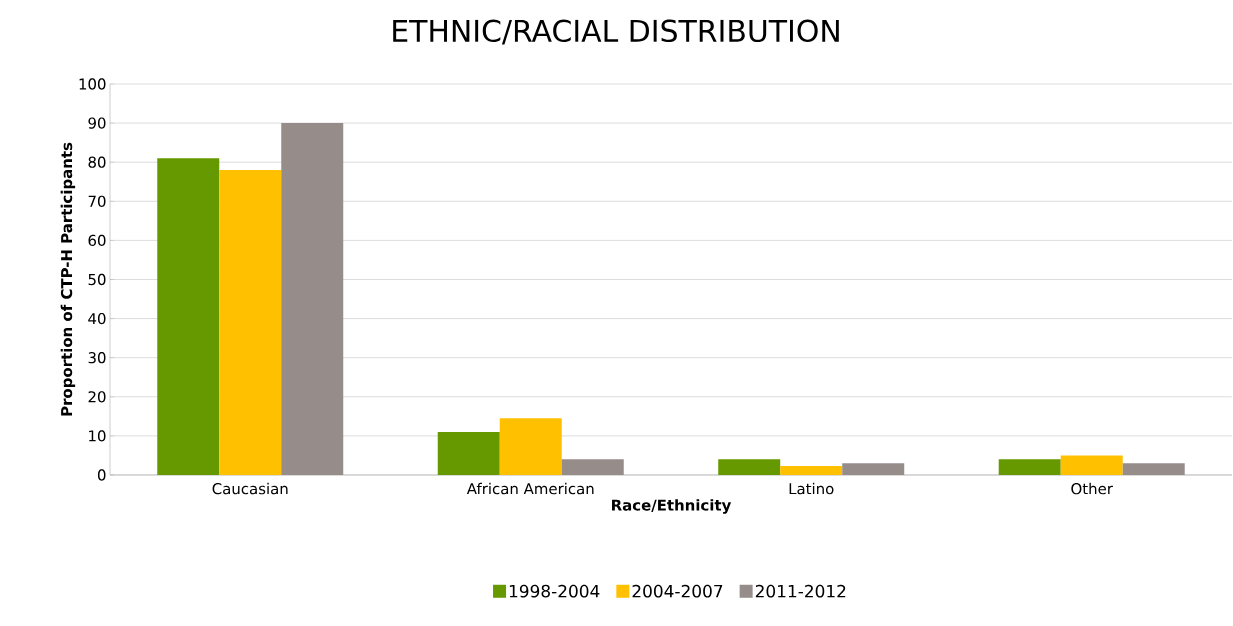 Image resolution: width=1233 pixels, height=626 pixels. What do you see at coordinates (811, 488) in the screenshot?
I see `x-tick-label: Latino` at bounding box center [811, 488].